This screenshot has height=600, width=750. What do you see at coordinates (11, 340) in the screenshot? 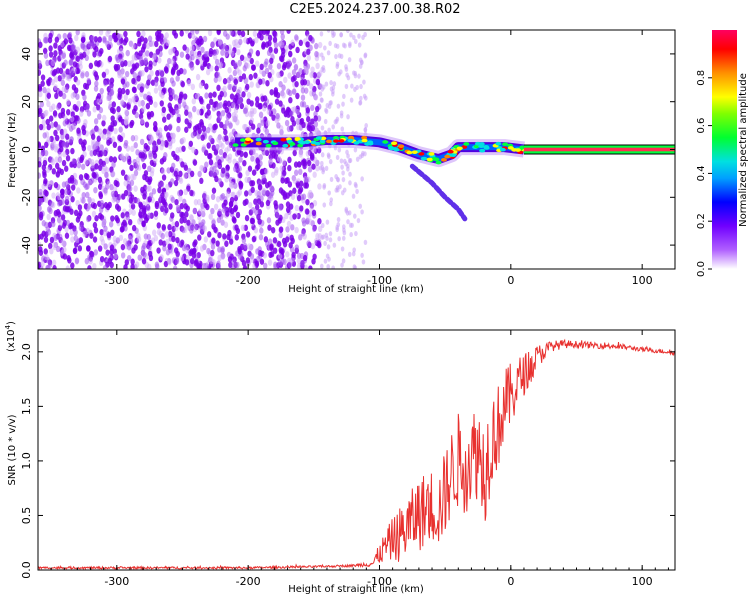
I see `y-multiplier-text: (x10` at bounding box center [11, 340].